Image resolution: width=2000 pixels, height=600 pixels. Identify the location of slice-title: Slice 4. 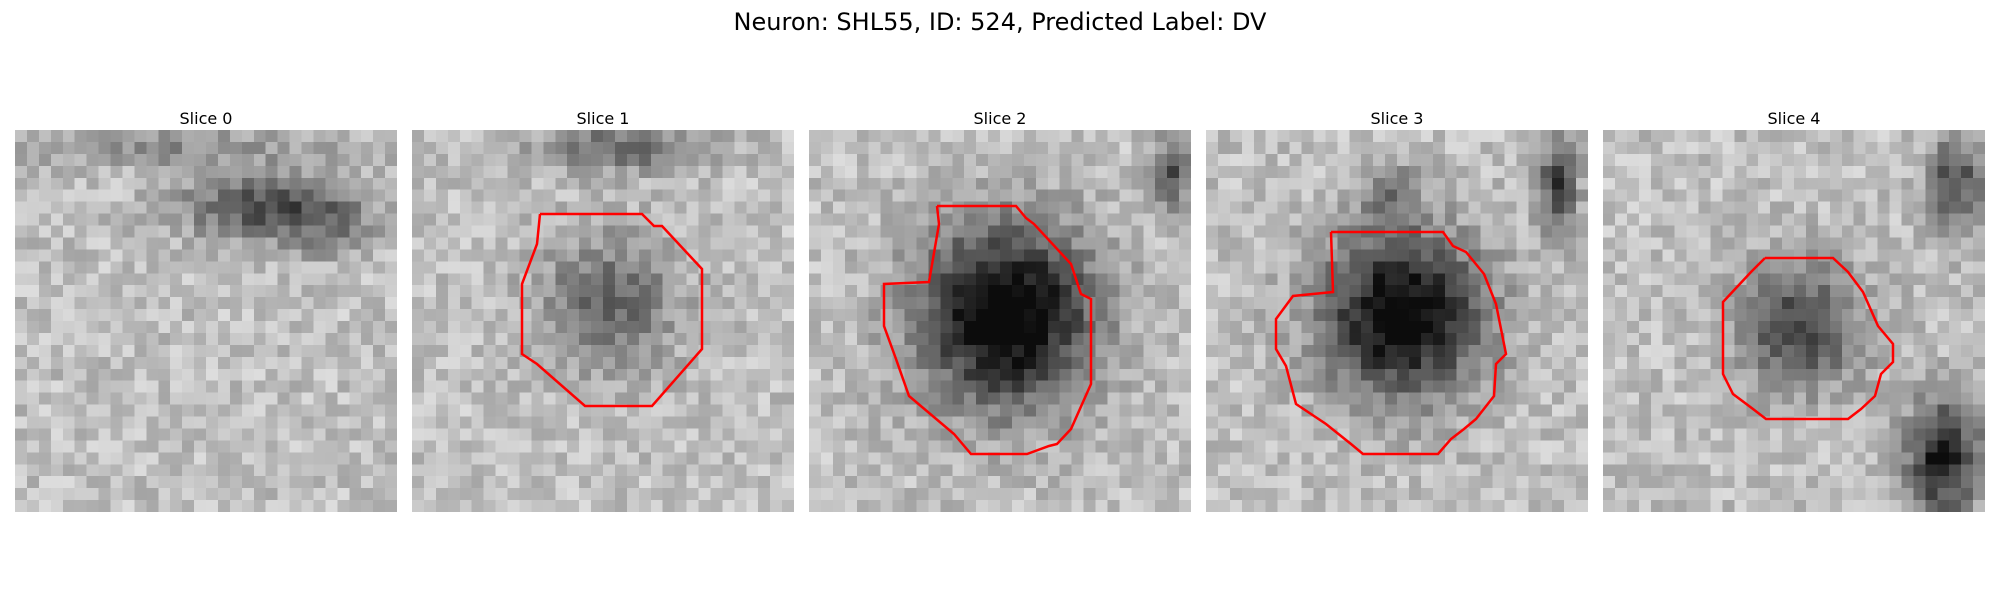
(1794, 118).